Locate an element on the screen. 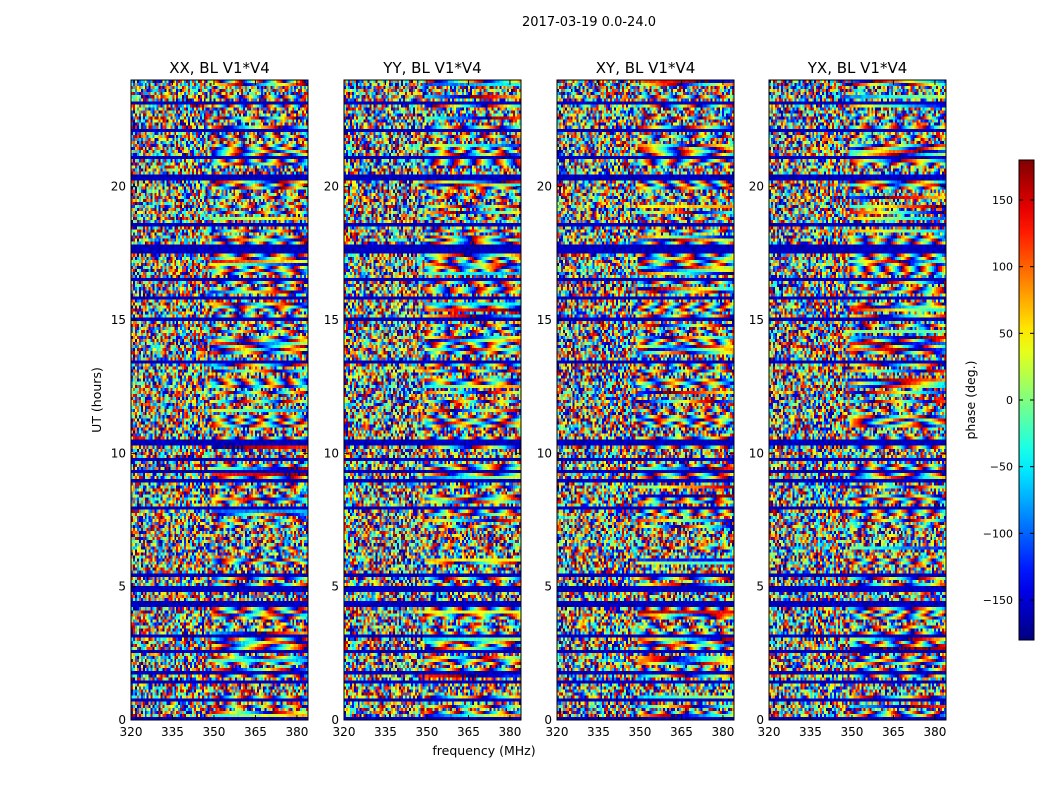  colorbar-tick-label: 0 is located at coordinates (1009, 400).